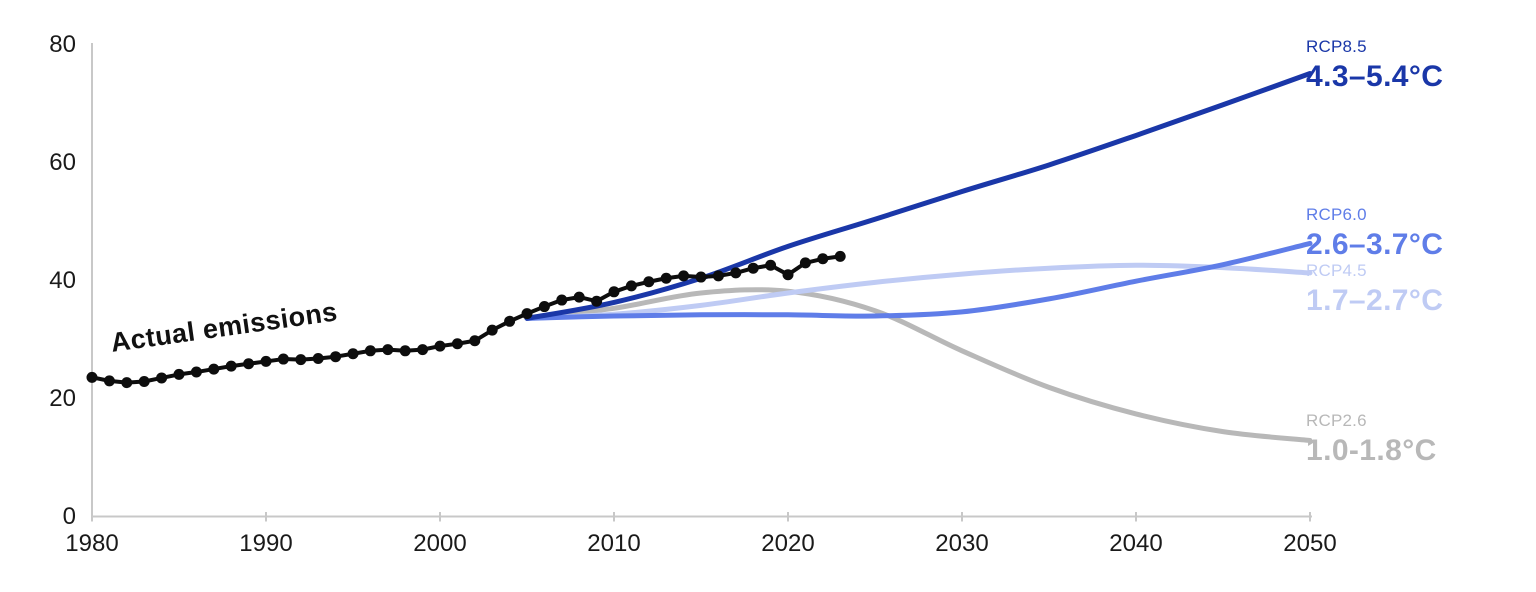  What do you see at coordinates (1336, 214) in the screenshot?
I see `scenario-name-rcp60: RCP6.0` at bounding box center [1336, 214].